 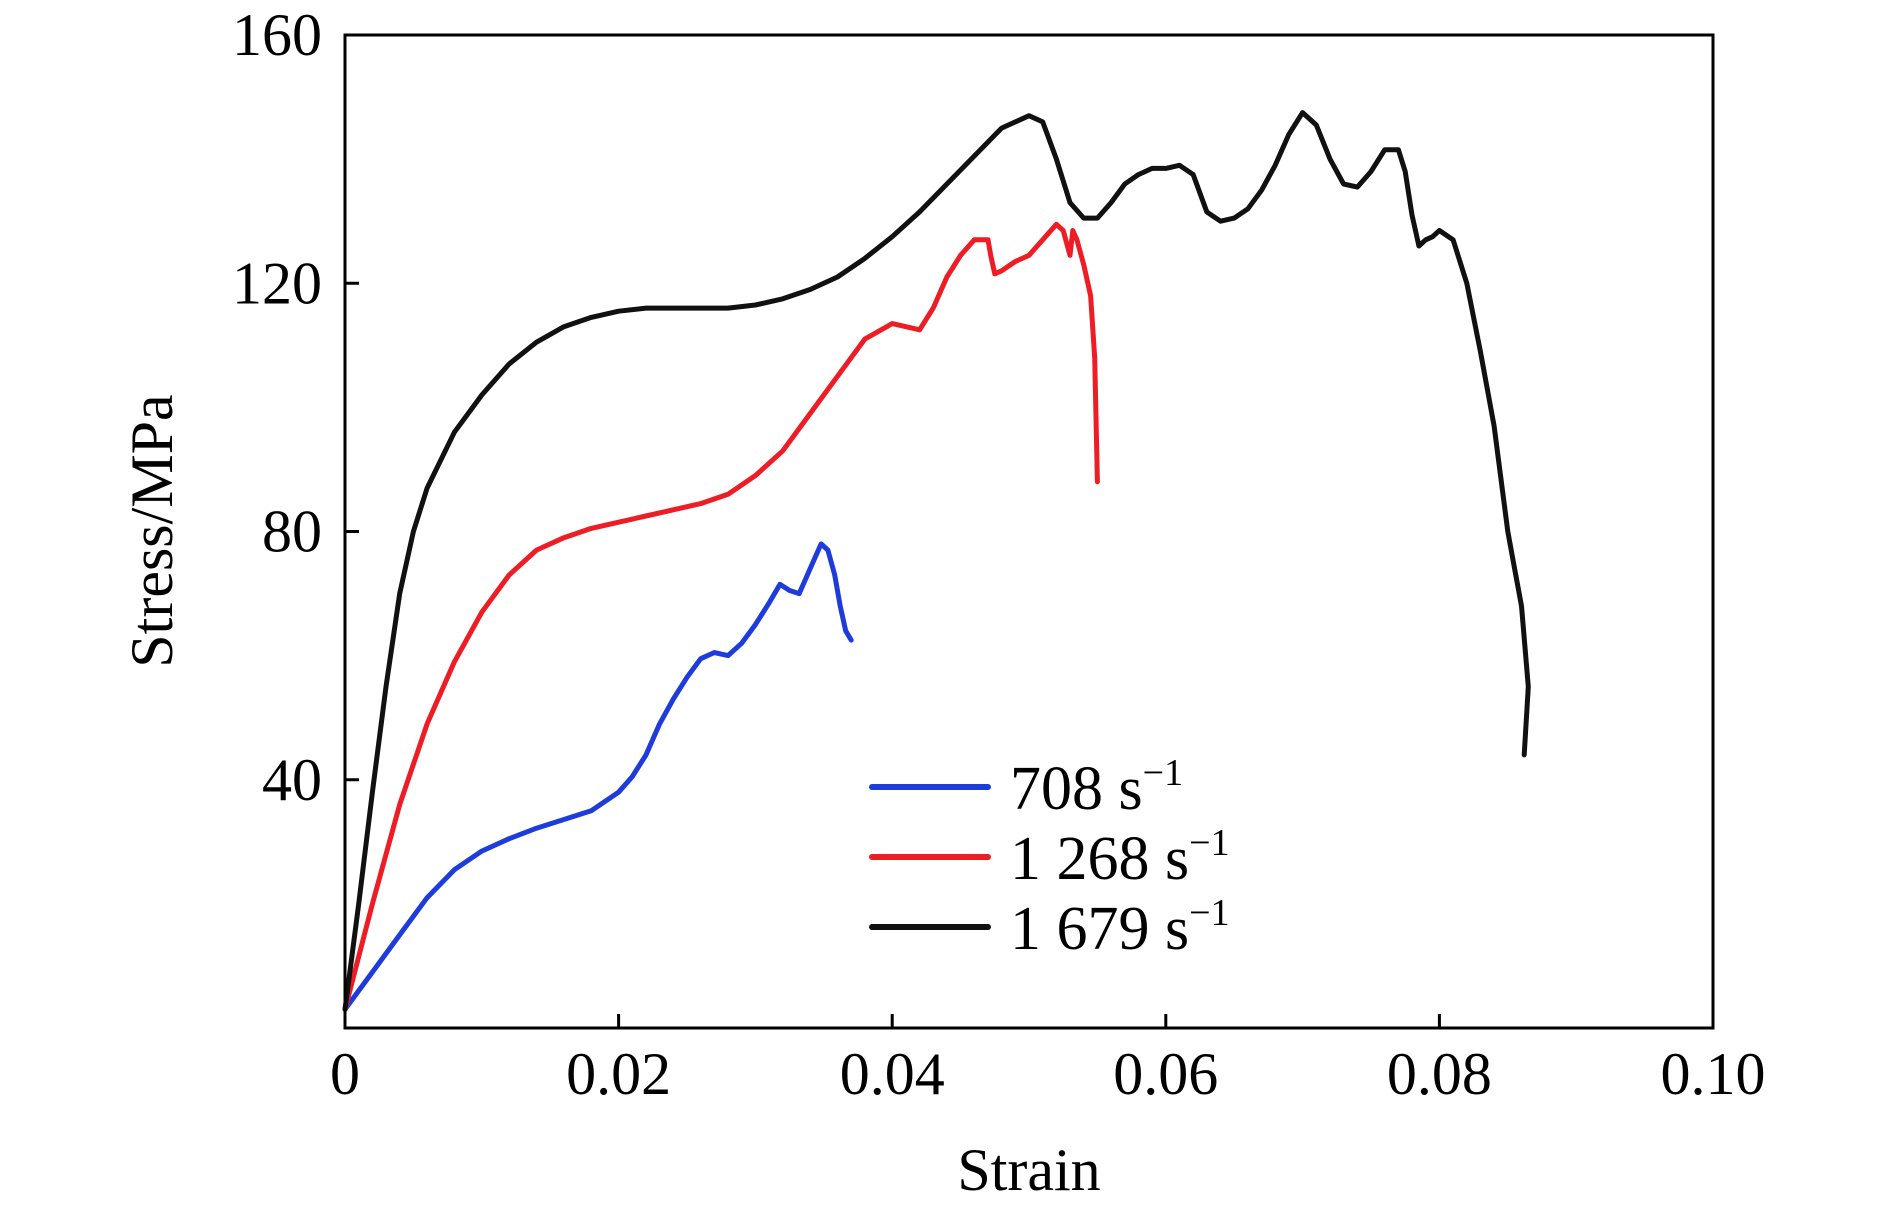 What do you see at coordinates (1165, 1074) in the screenshot?
I see `x-tick-label: 0.06` at bounding box center [1165, 1074].